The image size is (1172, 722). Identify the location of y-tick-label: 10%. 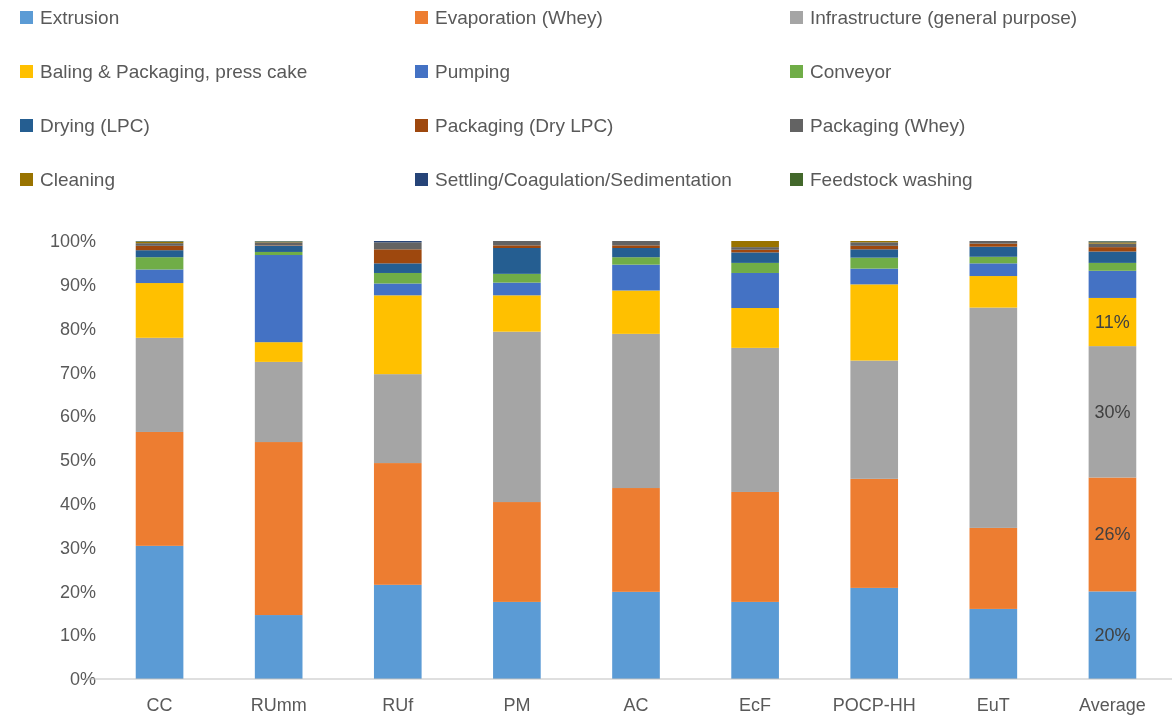
(77, 635).